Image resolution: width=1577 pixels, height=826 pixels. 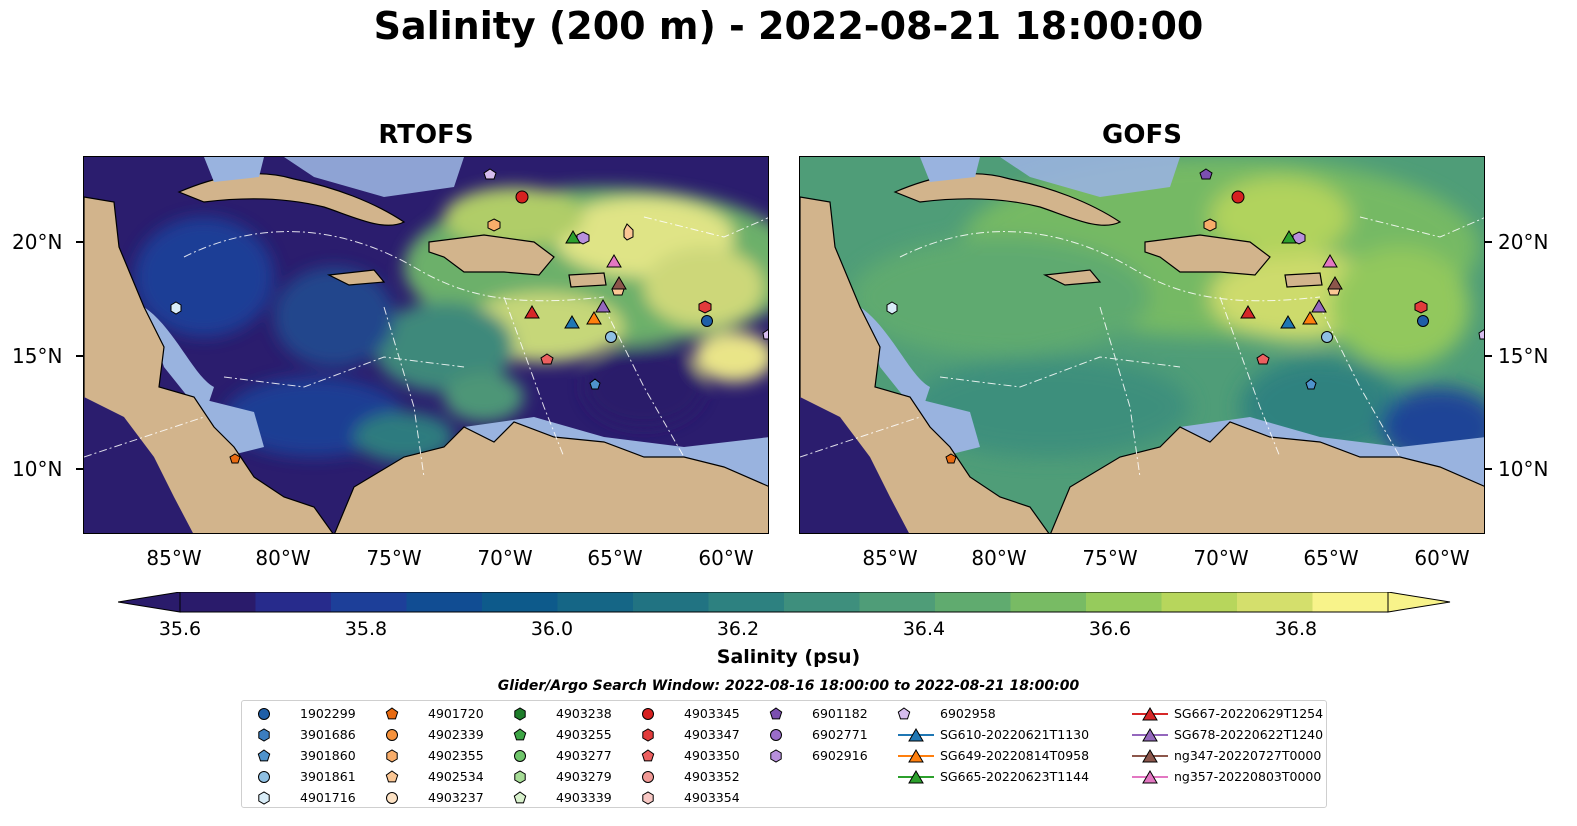 I want to click on legend-label: 4903279, so click(x=584, y=776).